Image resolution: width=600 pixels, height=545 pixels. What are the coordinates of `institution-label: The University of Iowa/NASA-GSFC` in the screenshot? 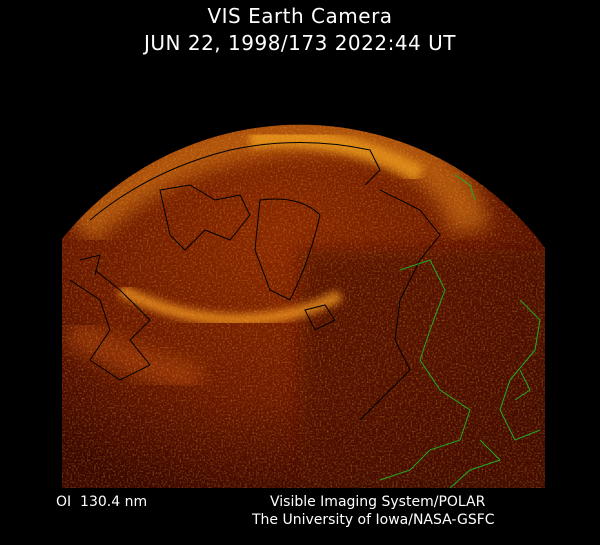 It's located at (373, 520).